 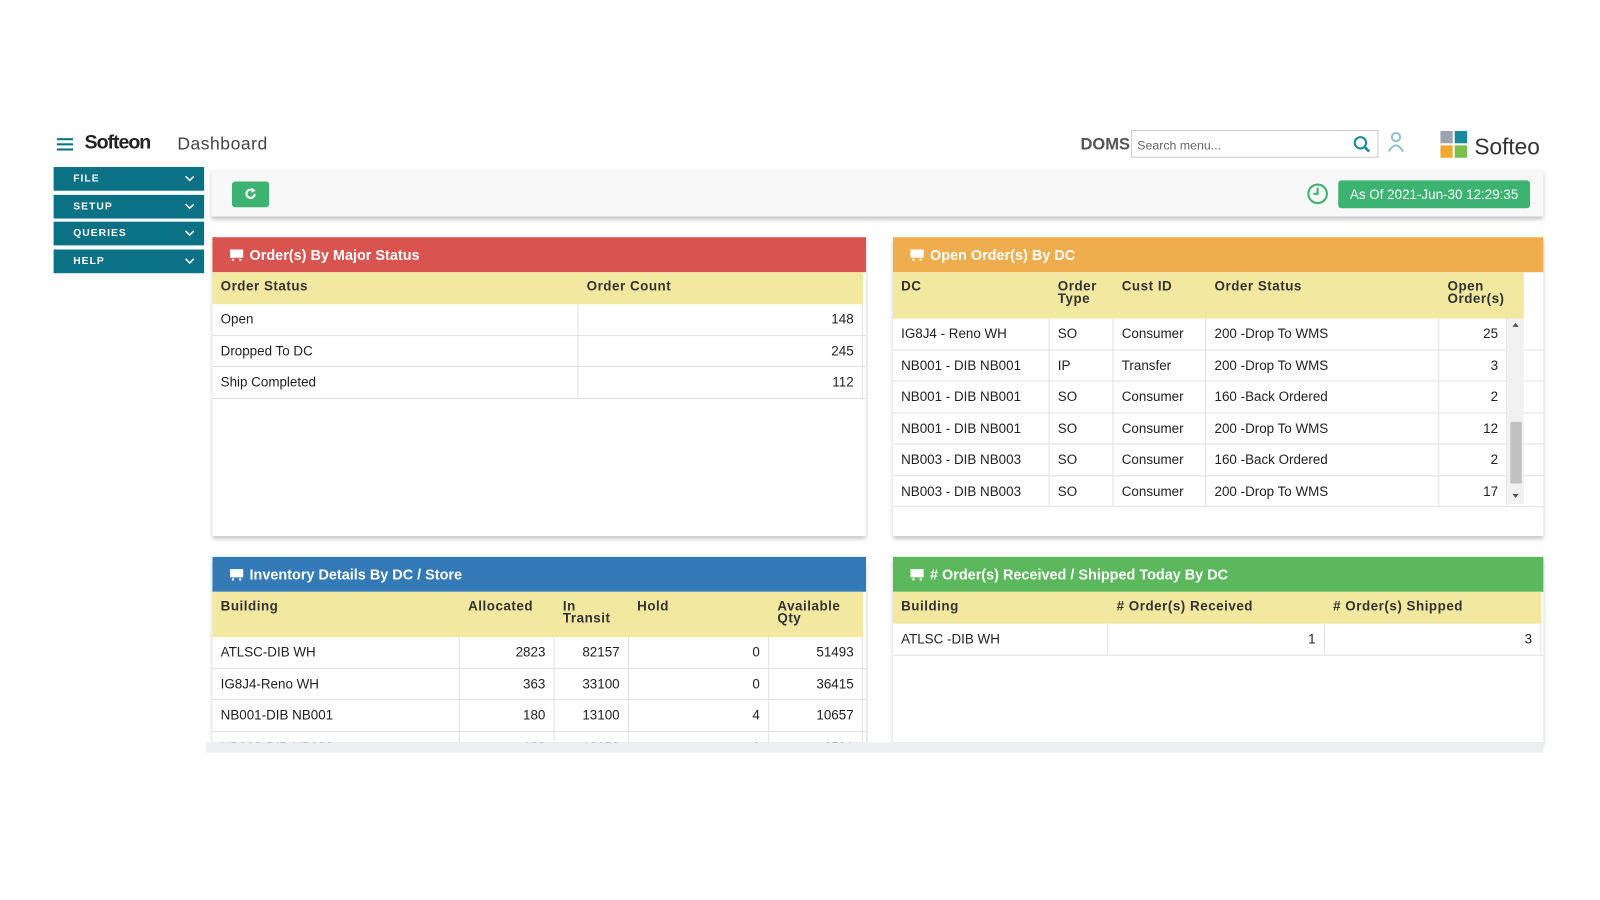 I want to click on table-cell: 1, so click(x=1216, y=639).